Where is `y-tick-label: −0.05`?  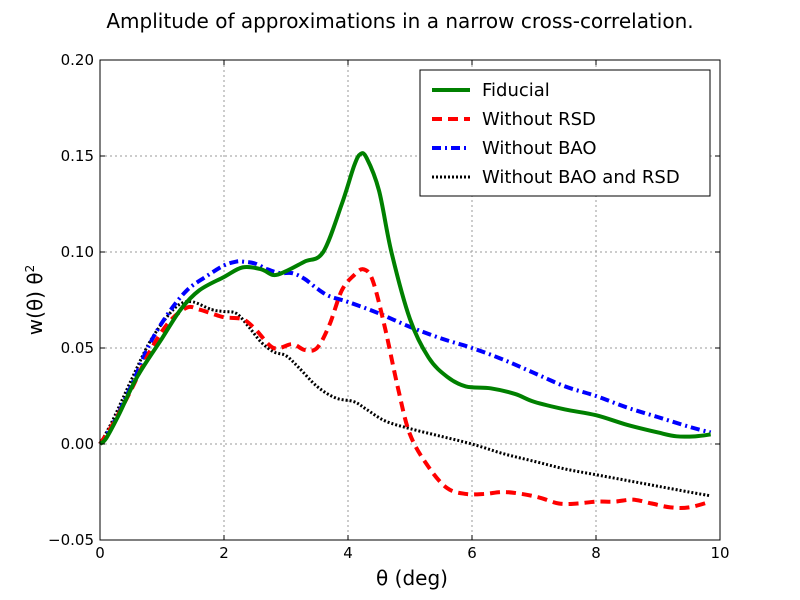
y-tick-label: −0.05 is located at coordinates (71, 540).